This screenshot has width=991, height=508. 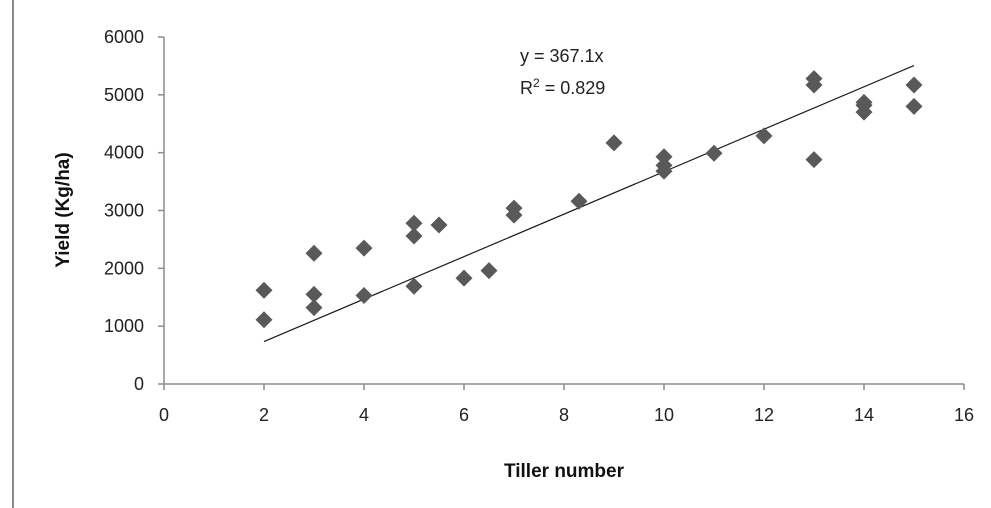 What do you see at coordinates (164, 415) in the screenshot?
I see `x-tick-label: 0` at bounding box center [164, 415].